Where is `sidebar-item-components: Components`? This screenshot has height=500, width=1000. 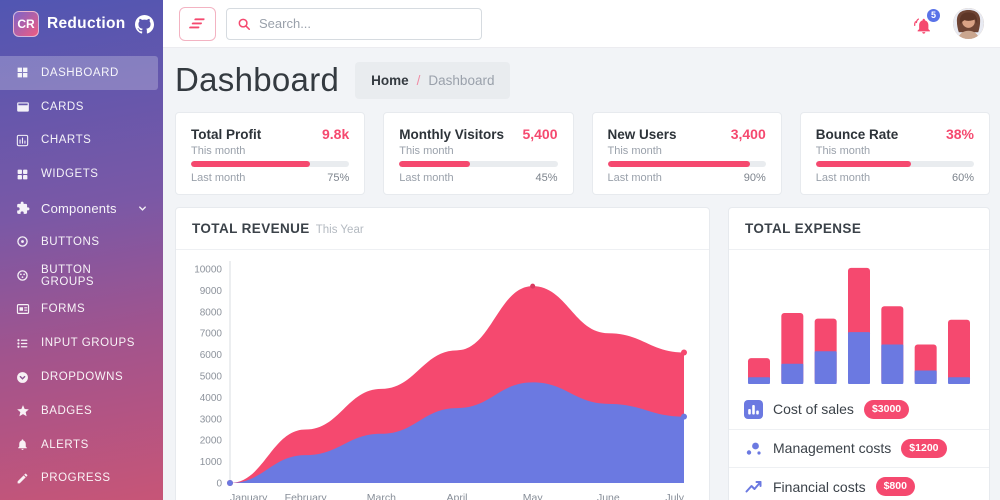
sidebar-item-components: Components is located at coordinates (81, 208).